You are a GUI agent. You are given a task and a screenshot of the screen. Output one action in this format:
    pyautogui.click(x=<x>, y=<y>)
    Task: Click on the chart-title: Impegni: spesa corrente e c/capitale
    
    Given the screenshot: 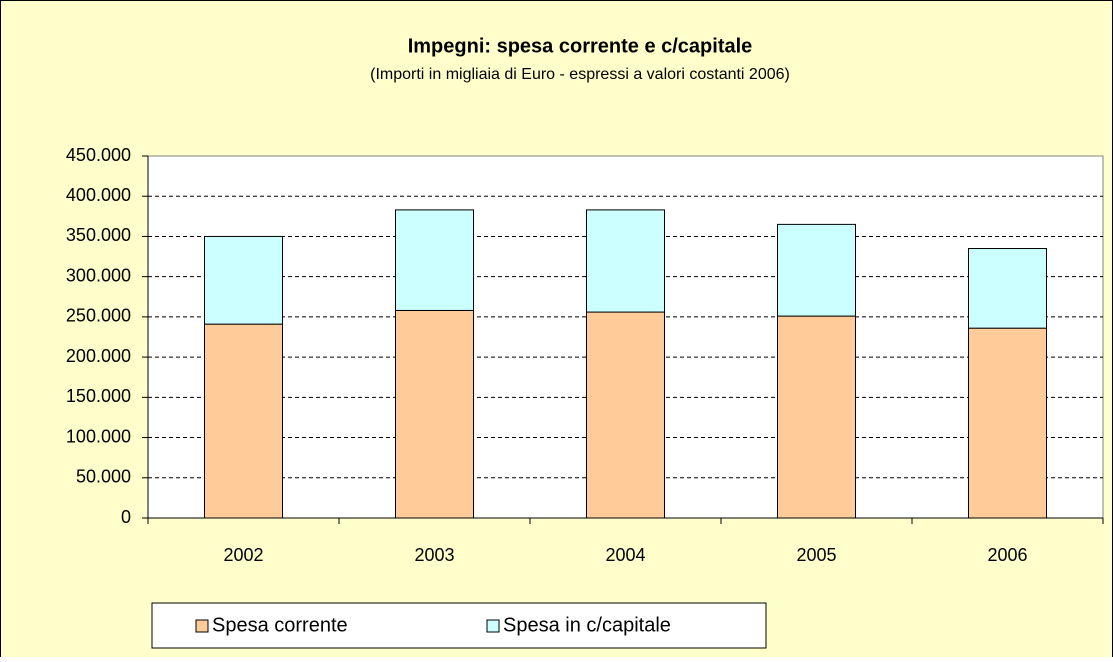 What is the action you would take?
    pyautogui.click(x=580, y=46)
    